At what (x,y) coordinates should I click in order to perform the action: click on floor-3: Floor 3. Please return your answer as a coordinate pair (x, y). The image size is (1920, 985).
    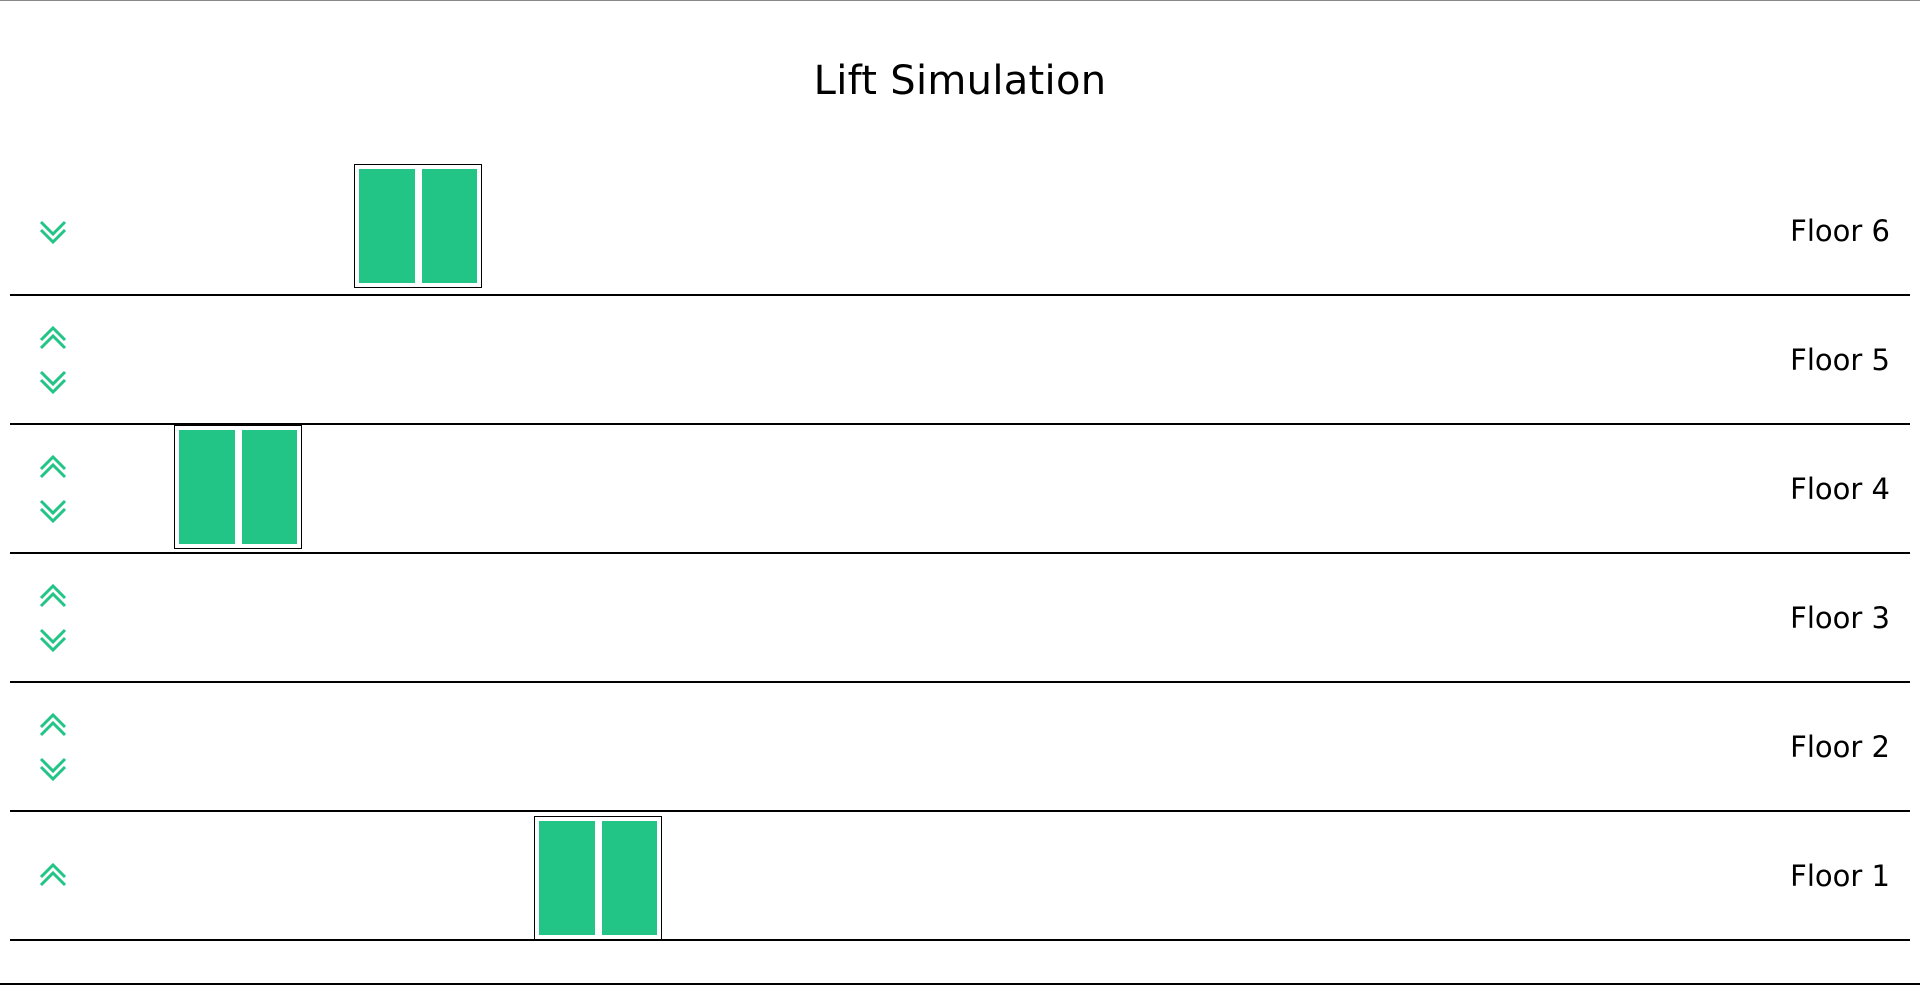
    Looking at the image, I should click on (960, 618).